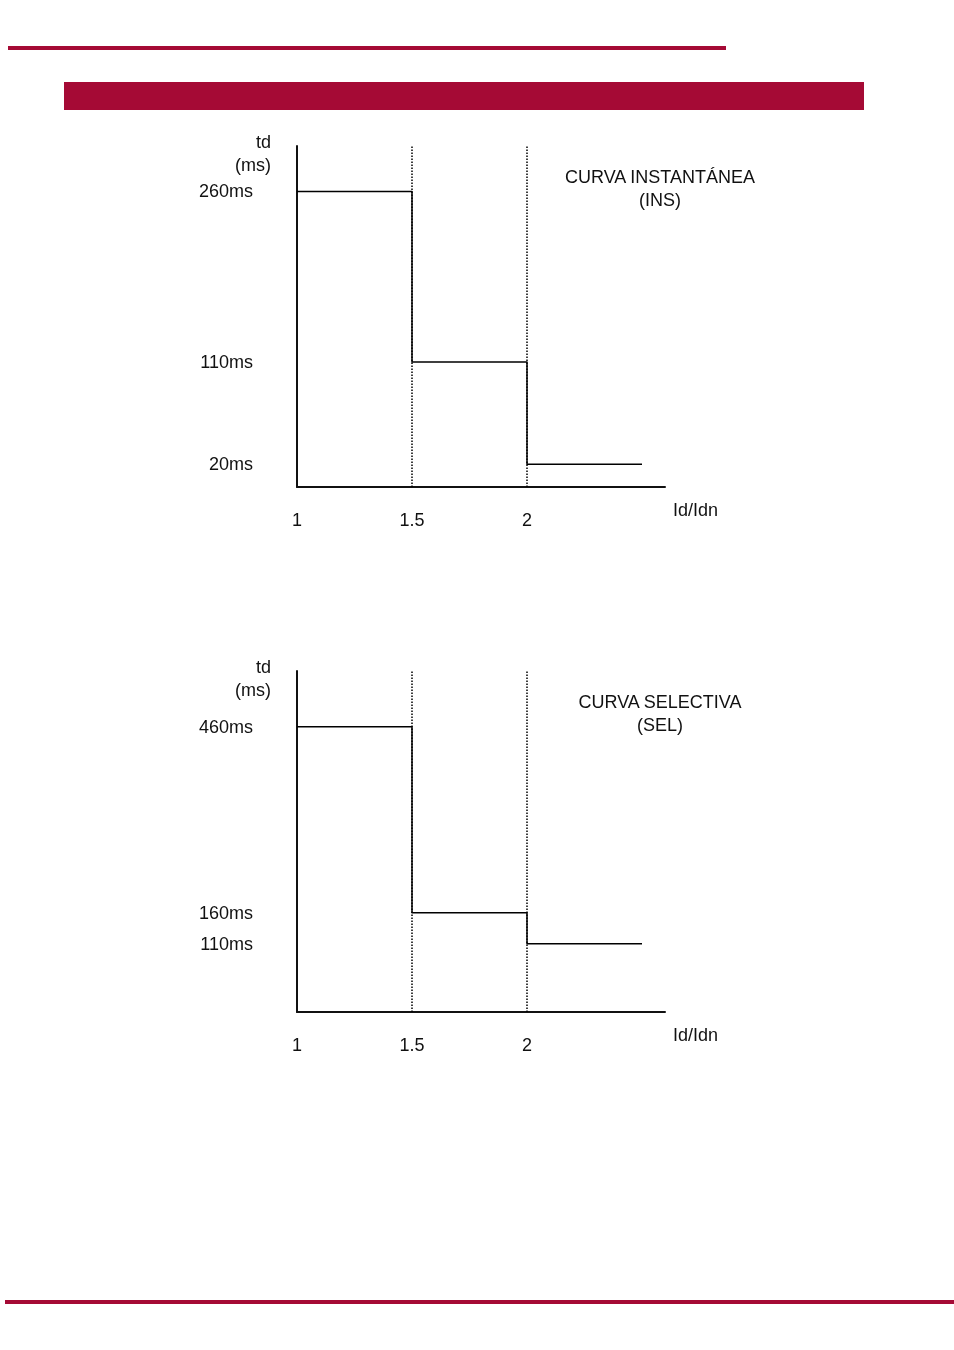  Describe the element at coordinates (660, 713) in the screenshot. I see `text: CURVA SELECTIVA (SEL)` at that location.